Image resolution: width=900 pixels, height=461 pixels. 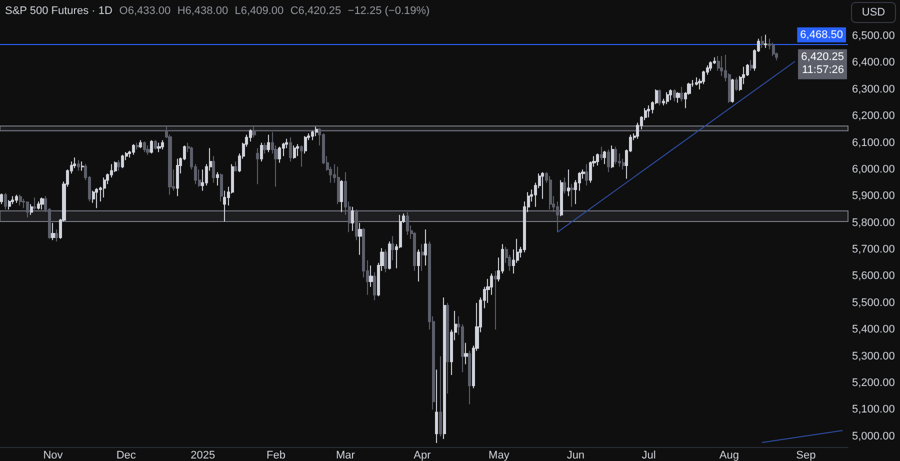 I want to click on y-tick-label: 5,600.00, so click(x=873, y=276).